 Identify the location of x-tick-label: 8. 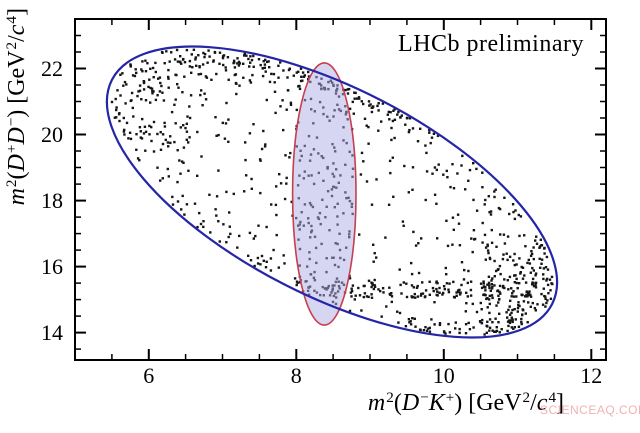
(296, 375).